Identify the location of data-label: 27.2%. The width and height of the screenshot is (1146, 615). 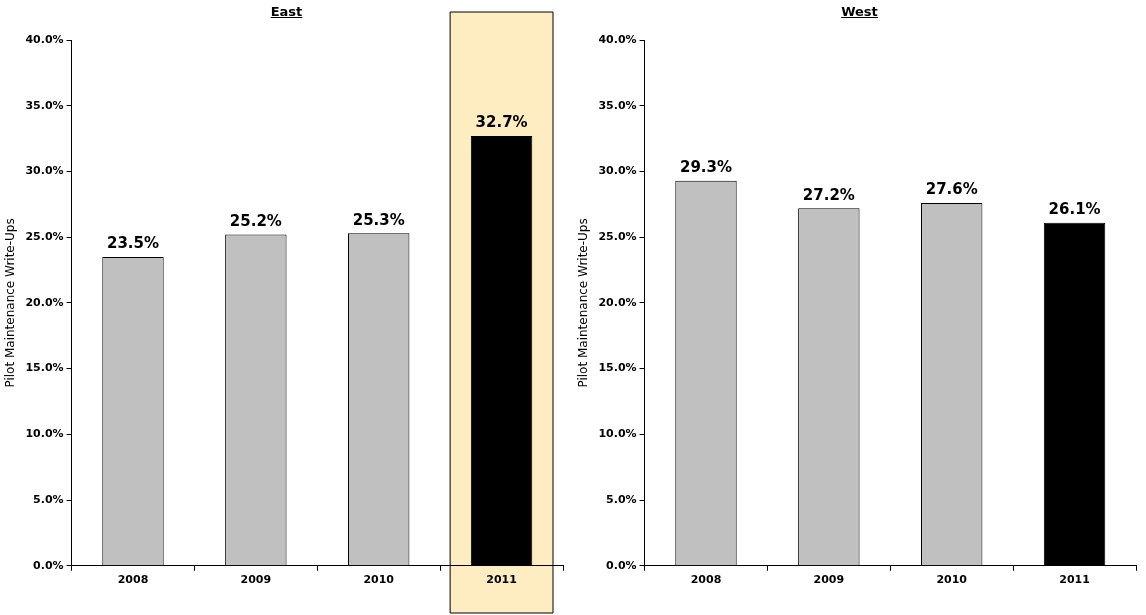
(828, 194).